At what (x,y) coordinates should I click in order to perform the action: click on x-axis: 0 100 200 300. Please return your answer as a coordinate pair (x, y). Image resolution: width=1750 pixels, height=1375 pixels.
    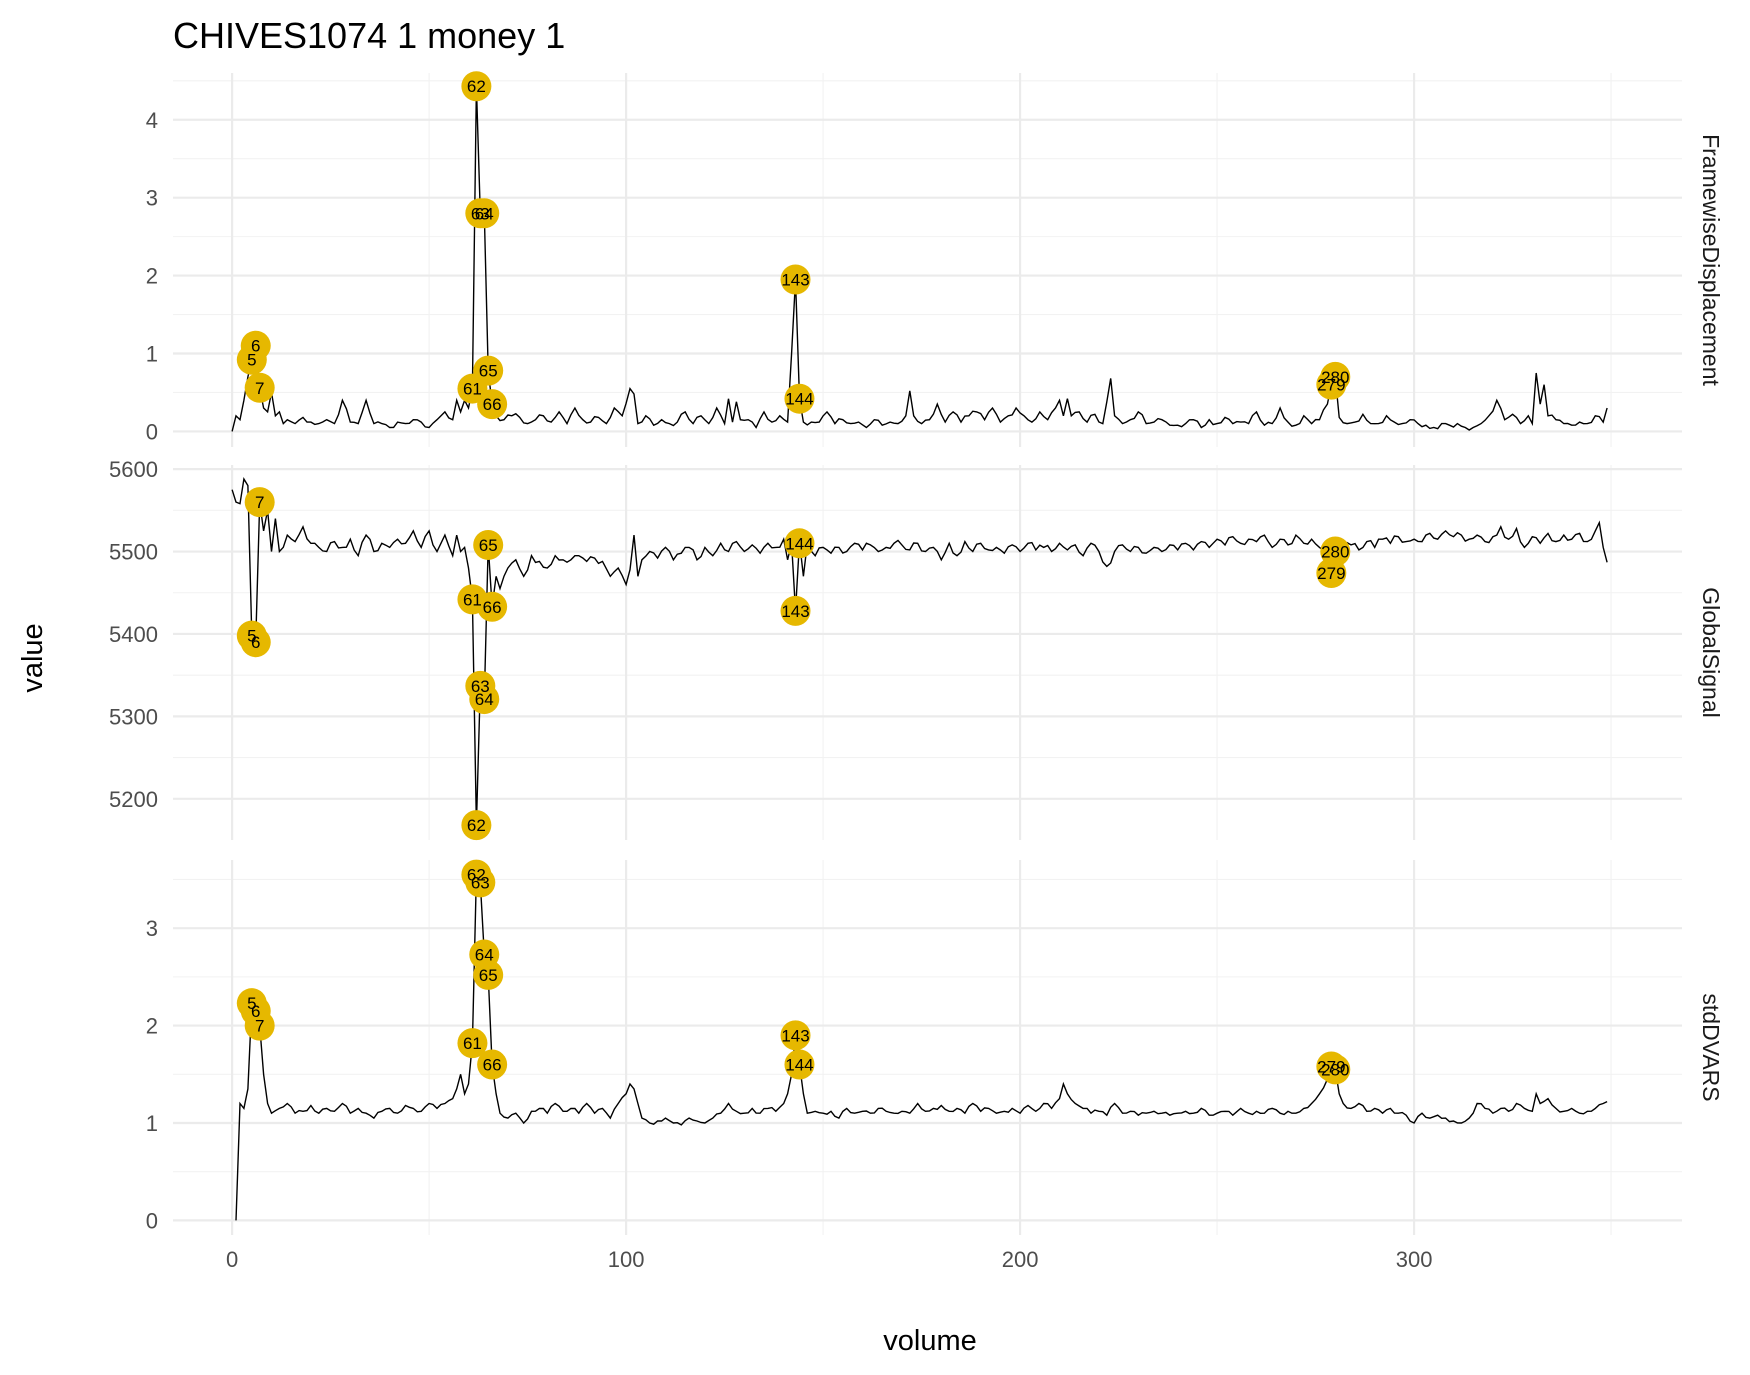
    Looking at the image, I should click on (829, 1259).